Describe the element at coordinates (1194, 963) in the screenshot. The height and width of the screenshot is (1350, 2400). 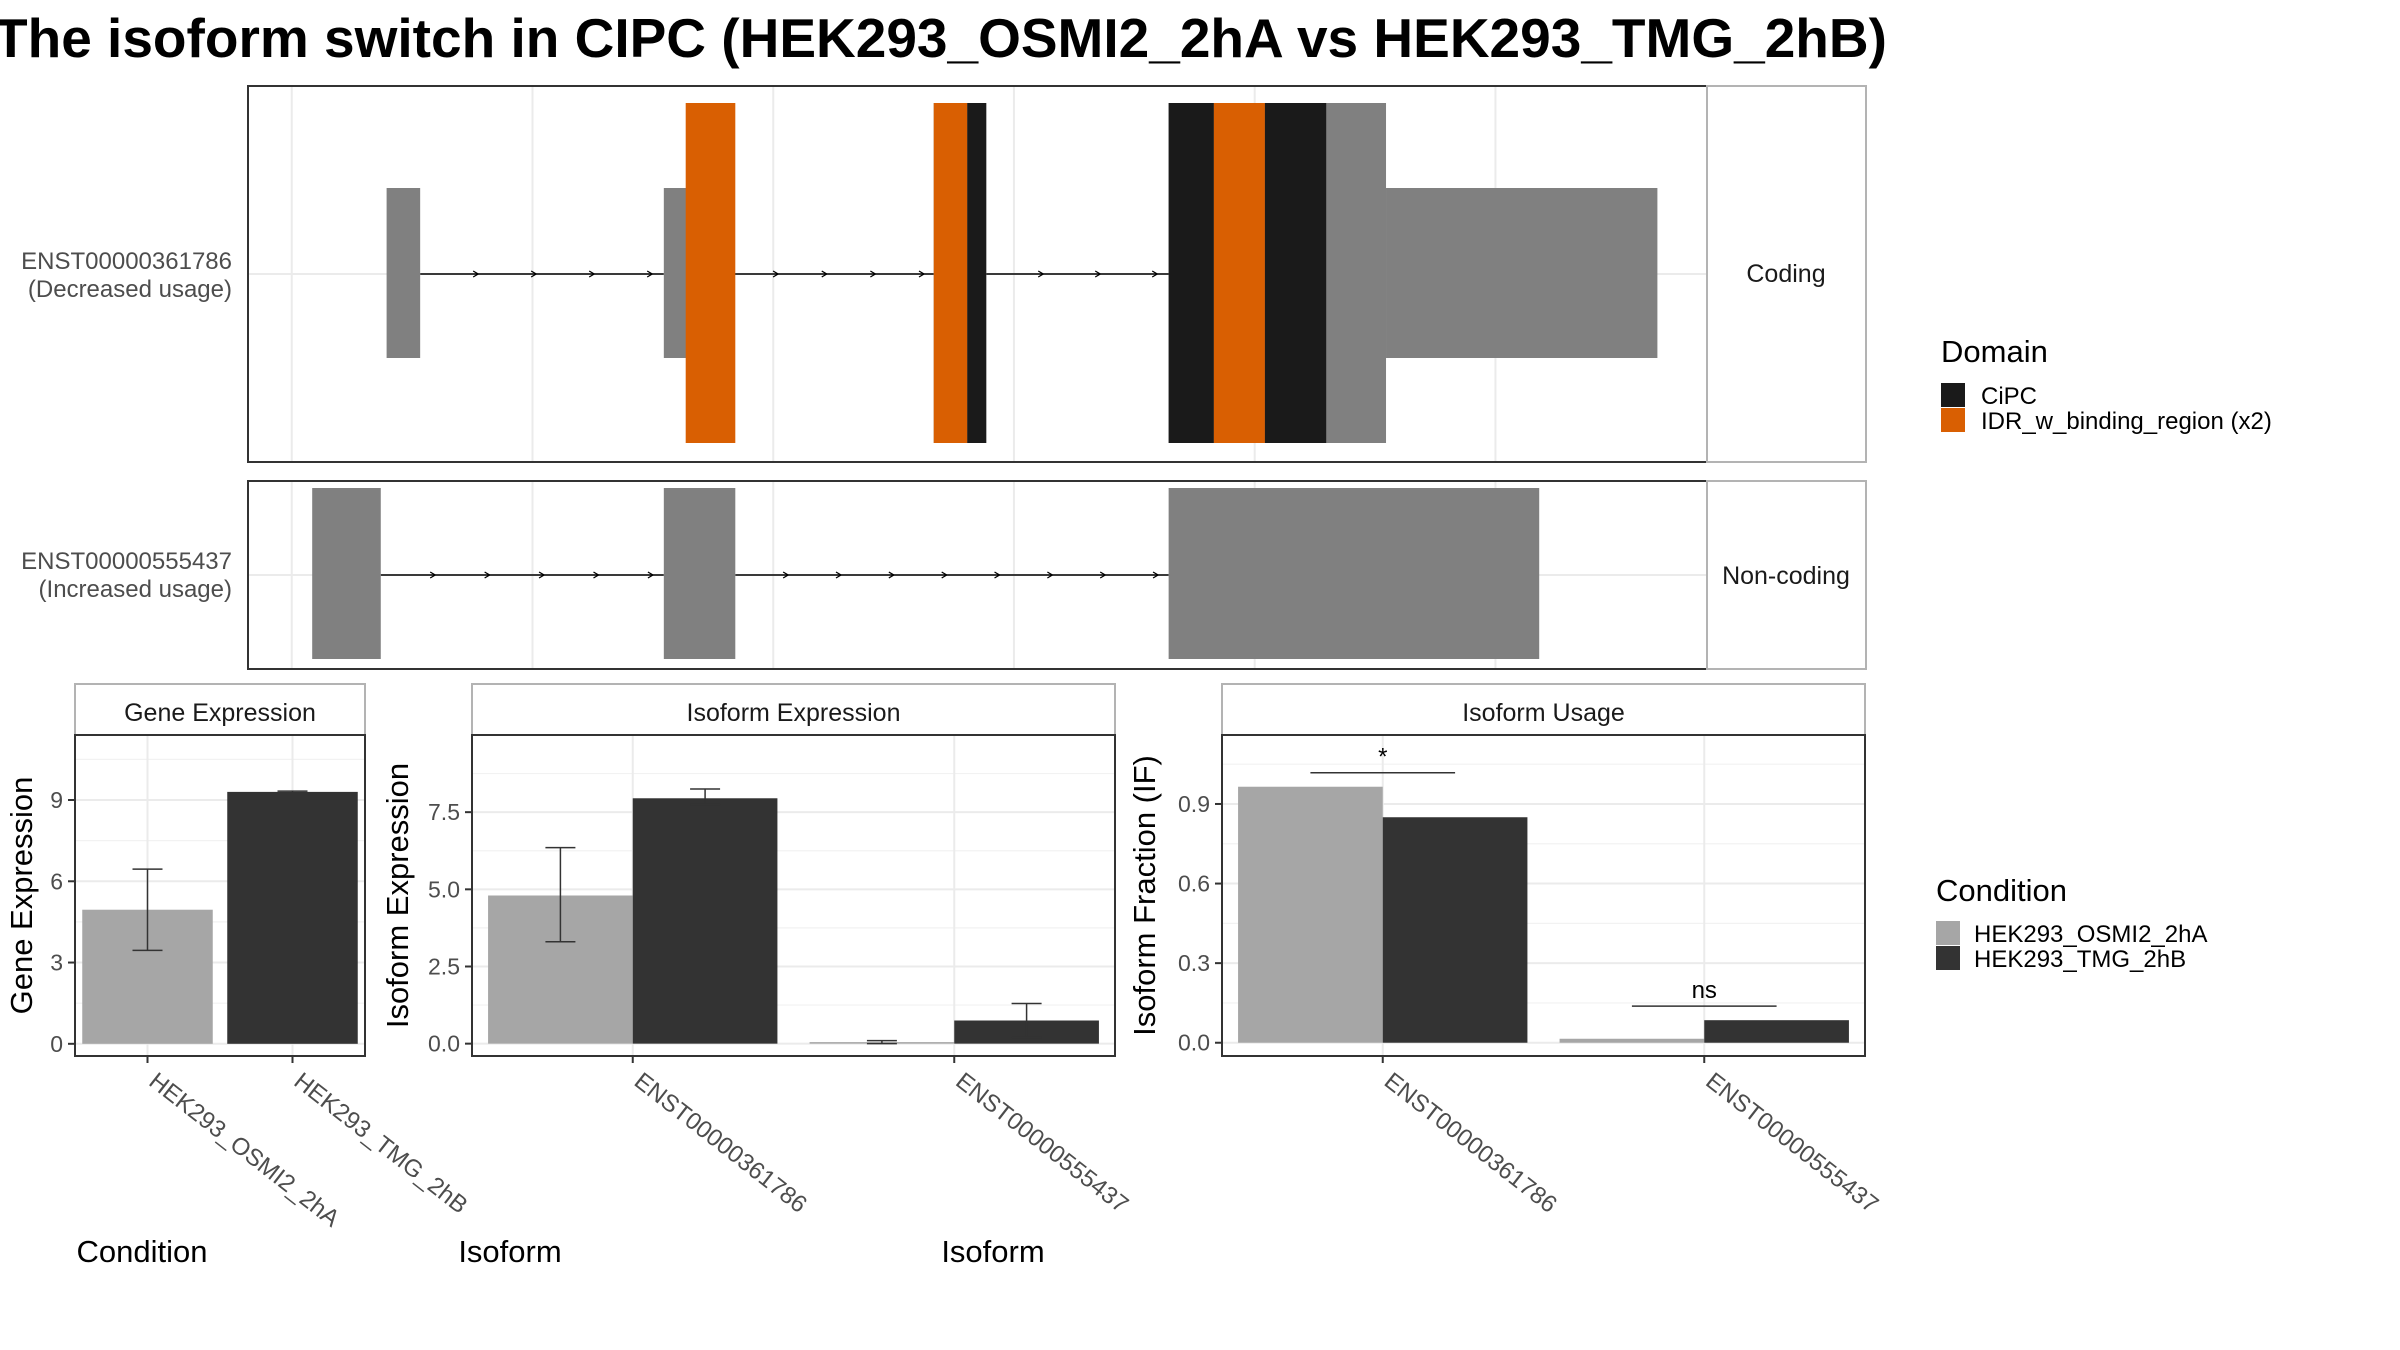
I see `y-tick-label: 0.3` at that location.